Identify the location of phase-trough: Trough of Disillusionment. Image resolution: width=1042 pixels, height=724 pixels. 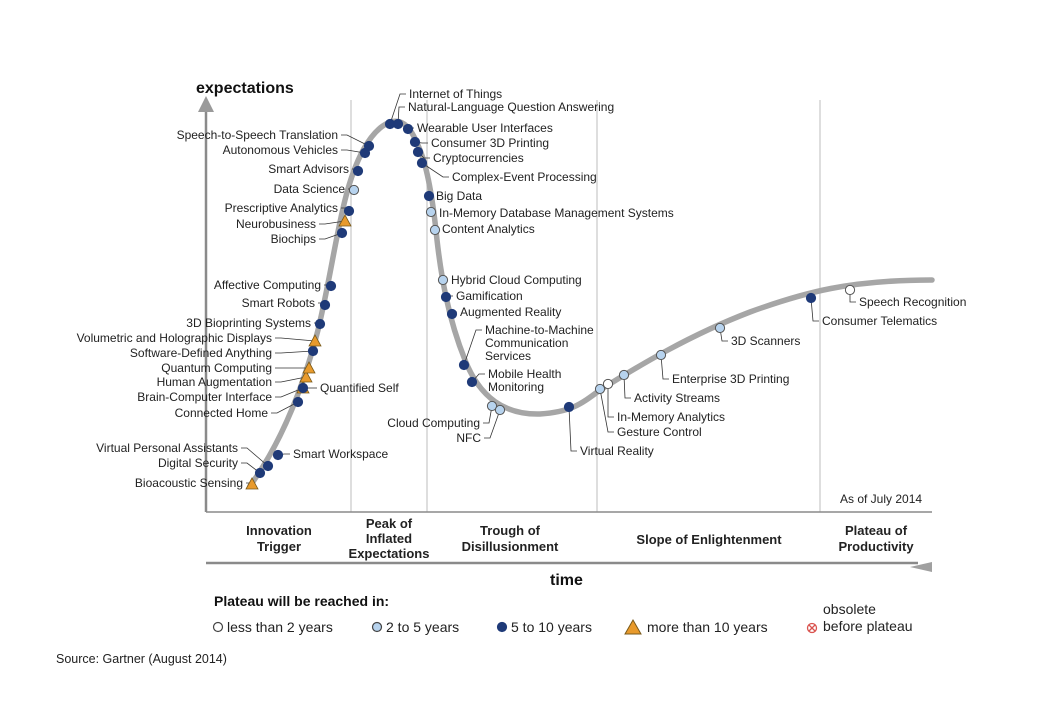
(510, 538).